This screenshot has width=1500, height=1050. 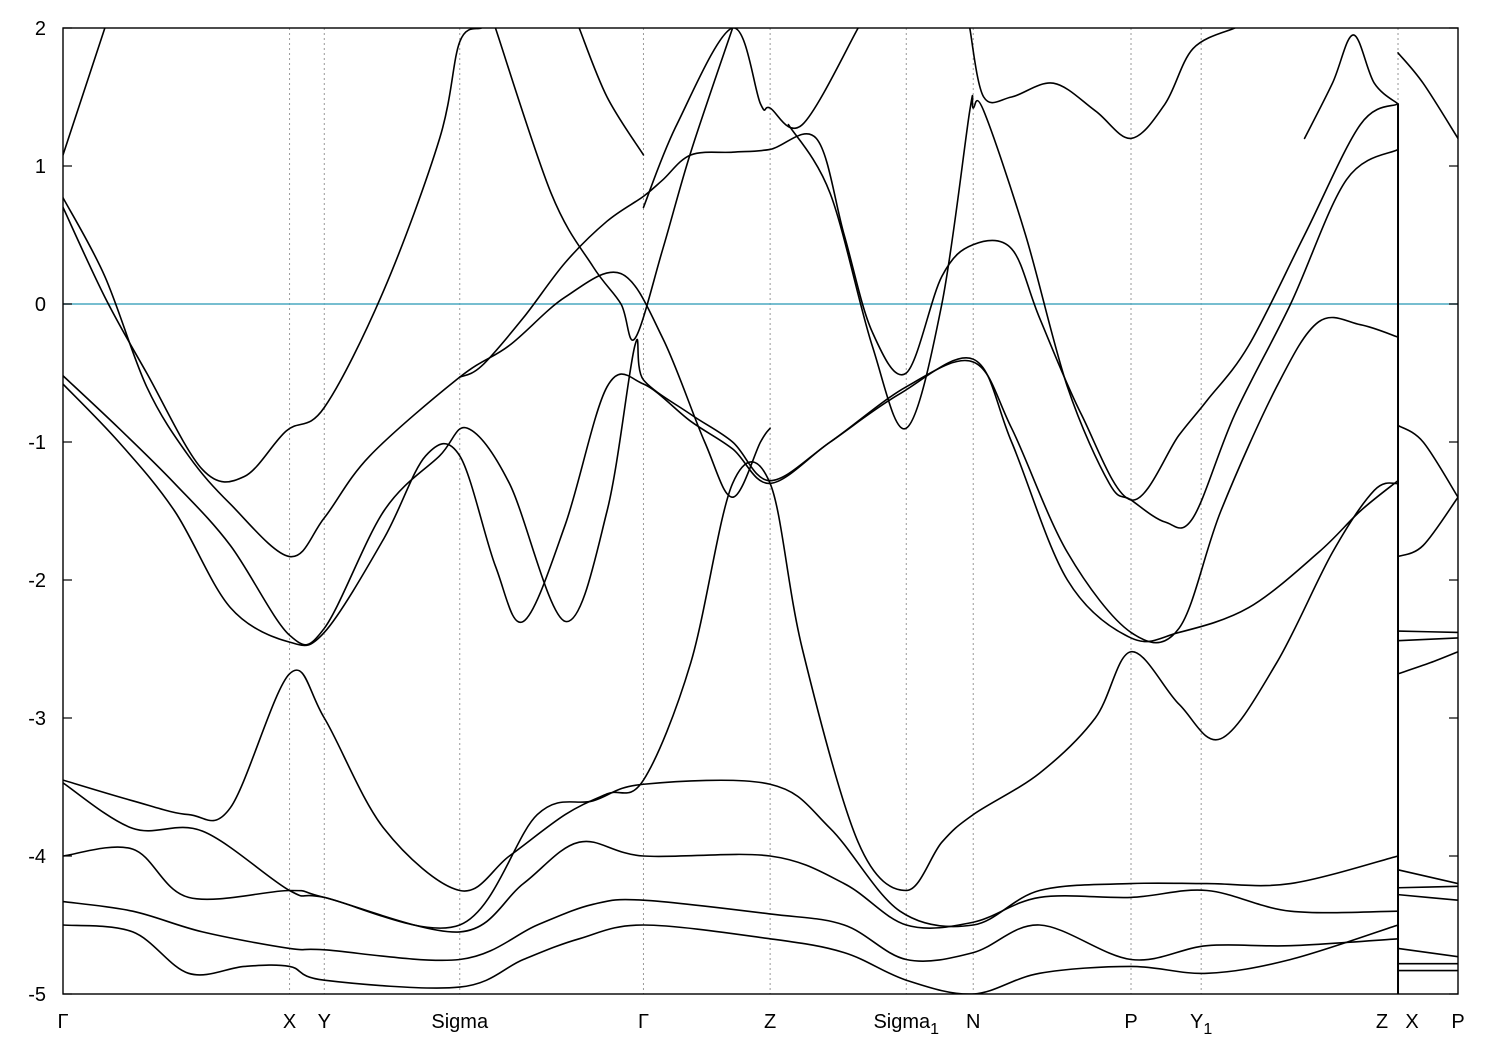 What do you see at coordinates (906, 1024) in the screenshot?
I see `x-tick-label: Sigma1` at bounding box center [906, 1024].